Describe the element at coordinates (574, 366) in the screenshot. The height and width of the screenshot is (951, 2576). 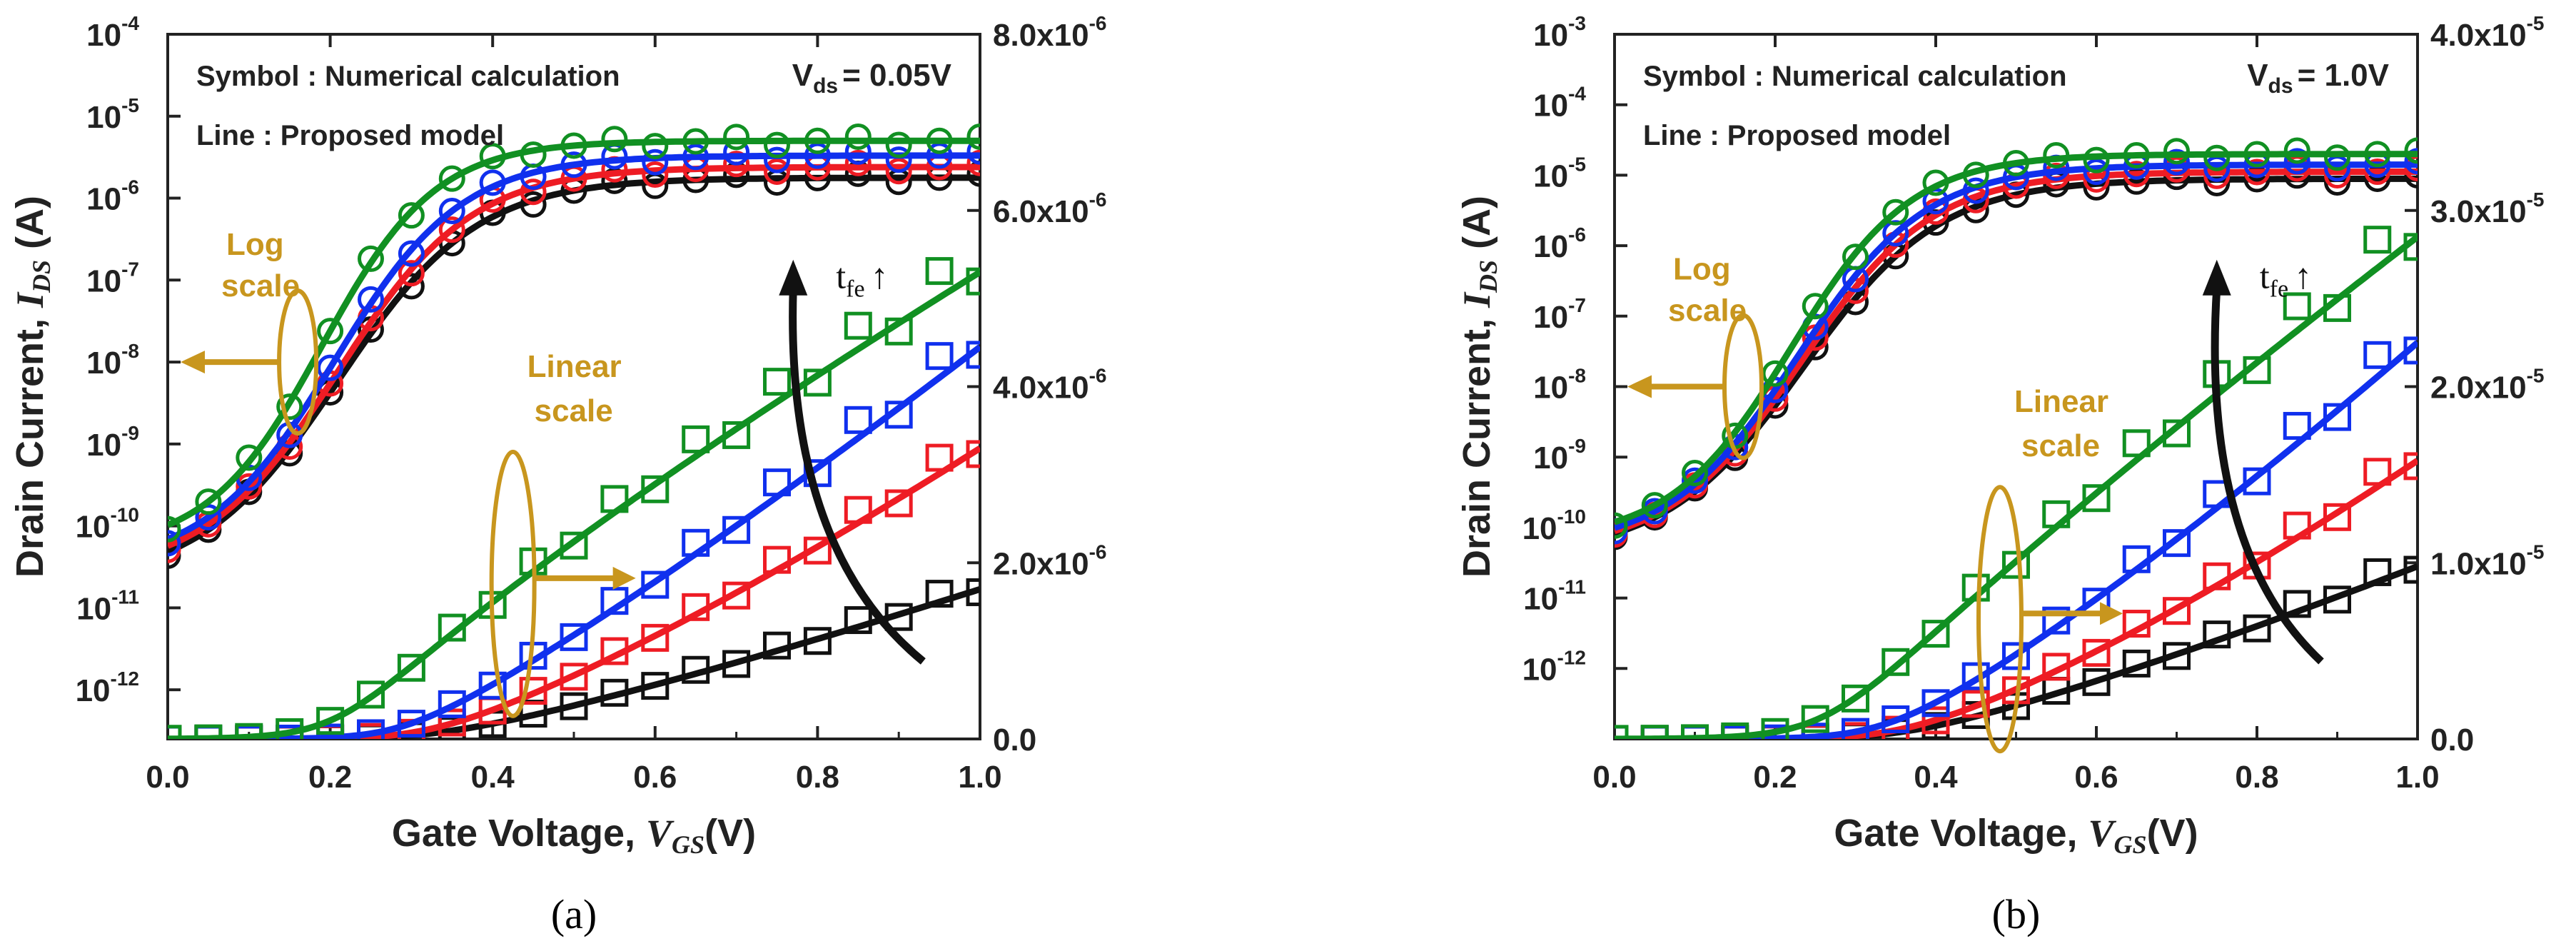
I see `linear-word: Linear` at that location.